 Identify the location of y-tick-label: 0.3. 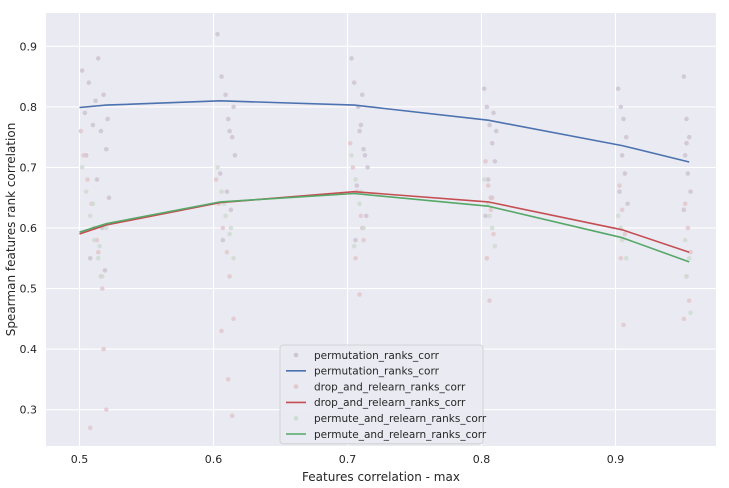
(29, 410).